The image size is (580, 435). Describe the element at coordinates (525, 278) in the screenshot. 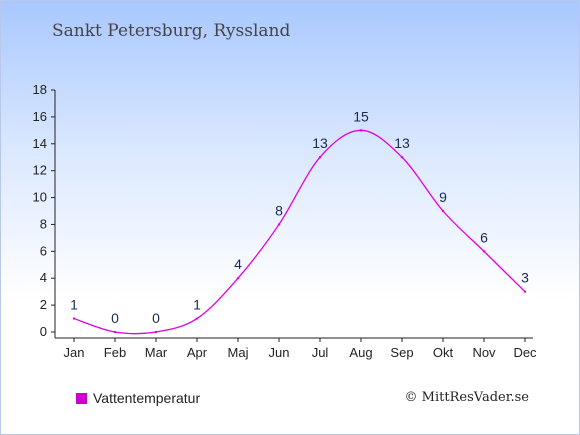

I see `data-label: 3` at that location.